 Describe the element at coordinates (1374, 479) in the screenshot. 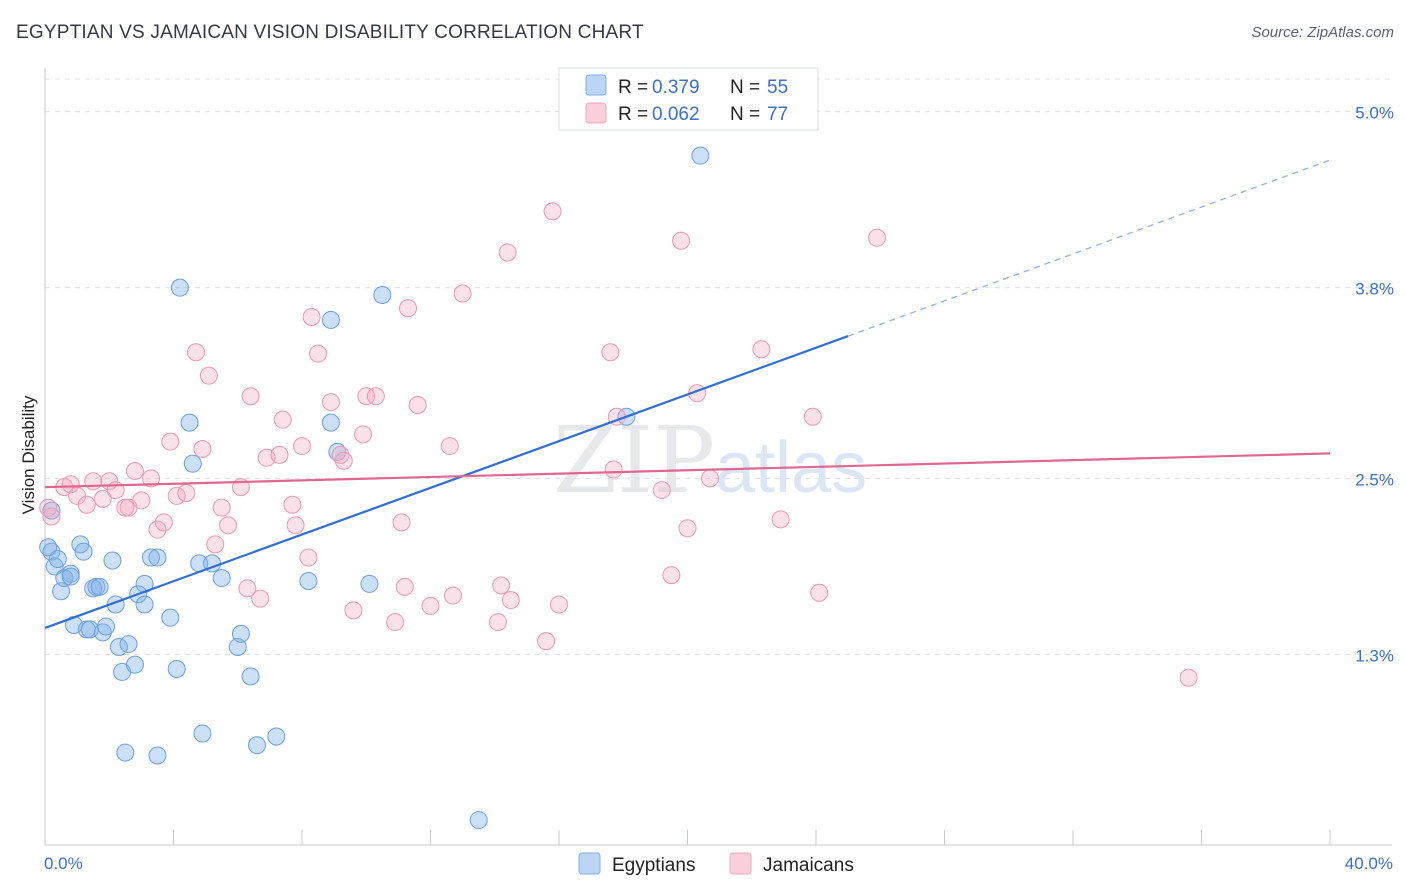

I see `y-tick-label: 2.5%` at that location.